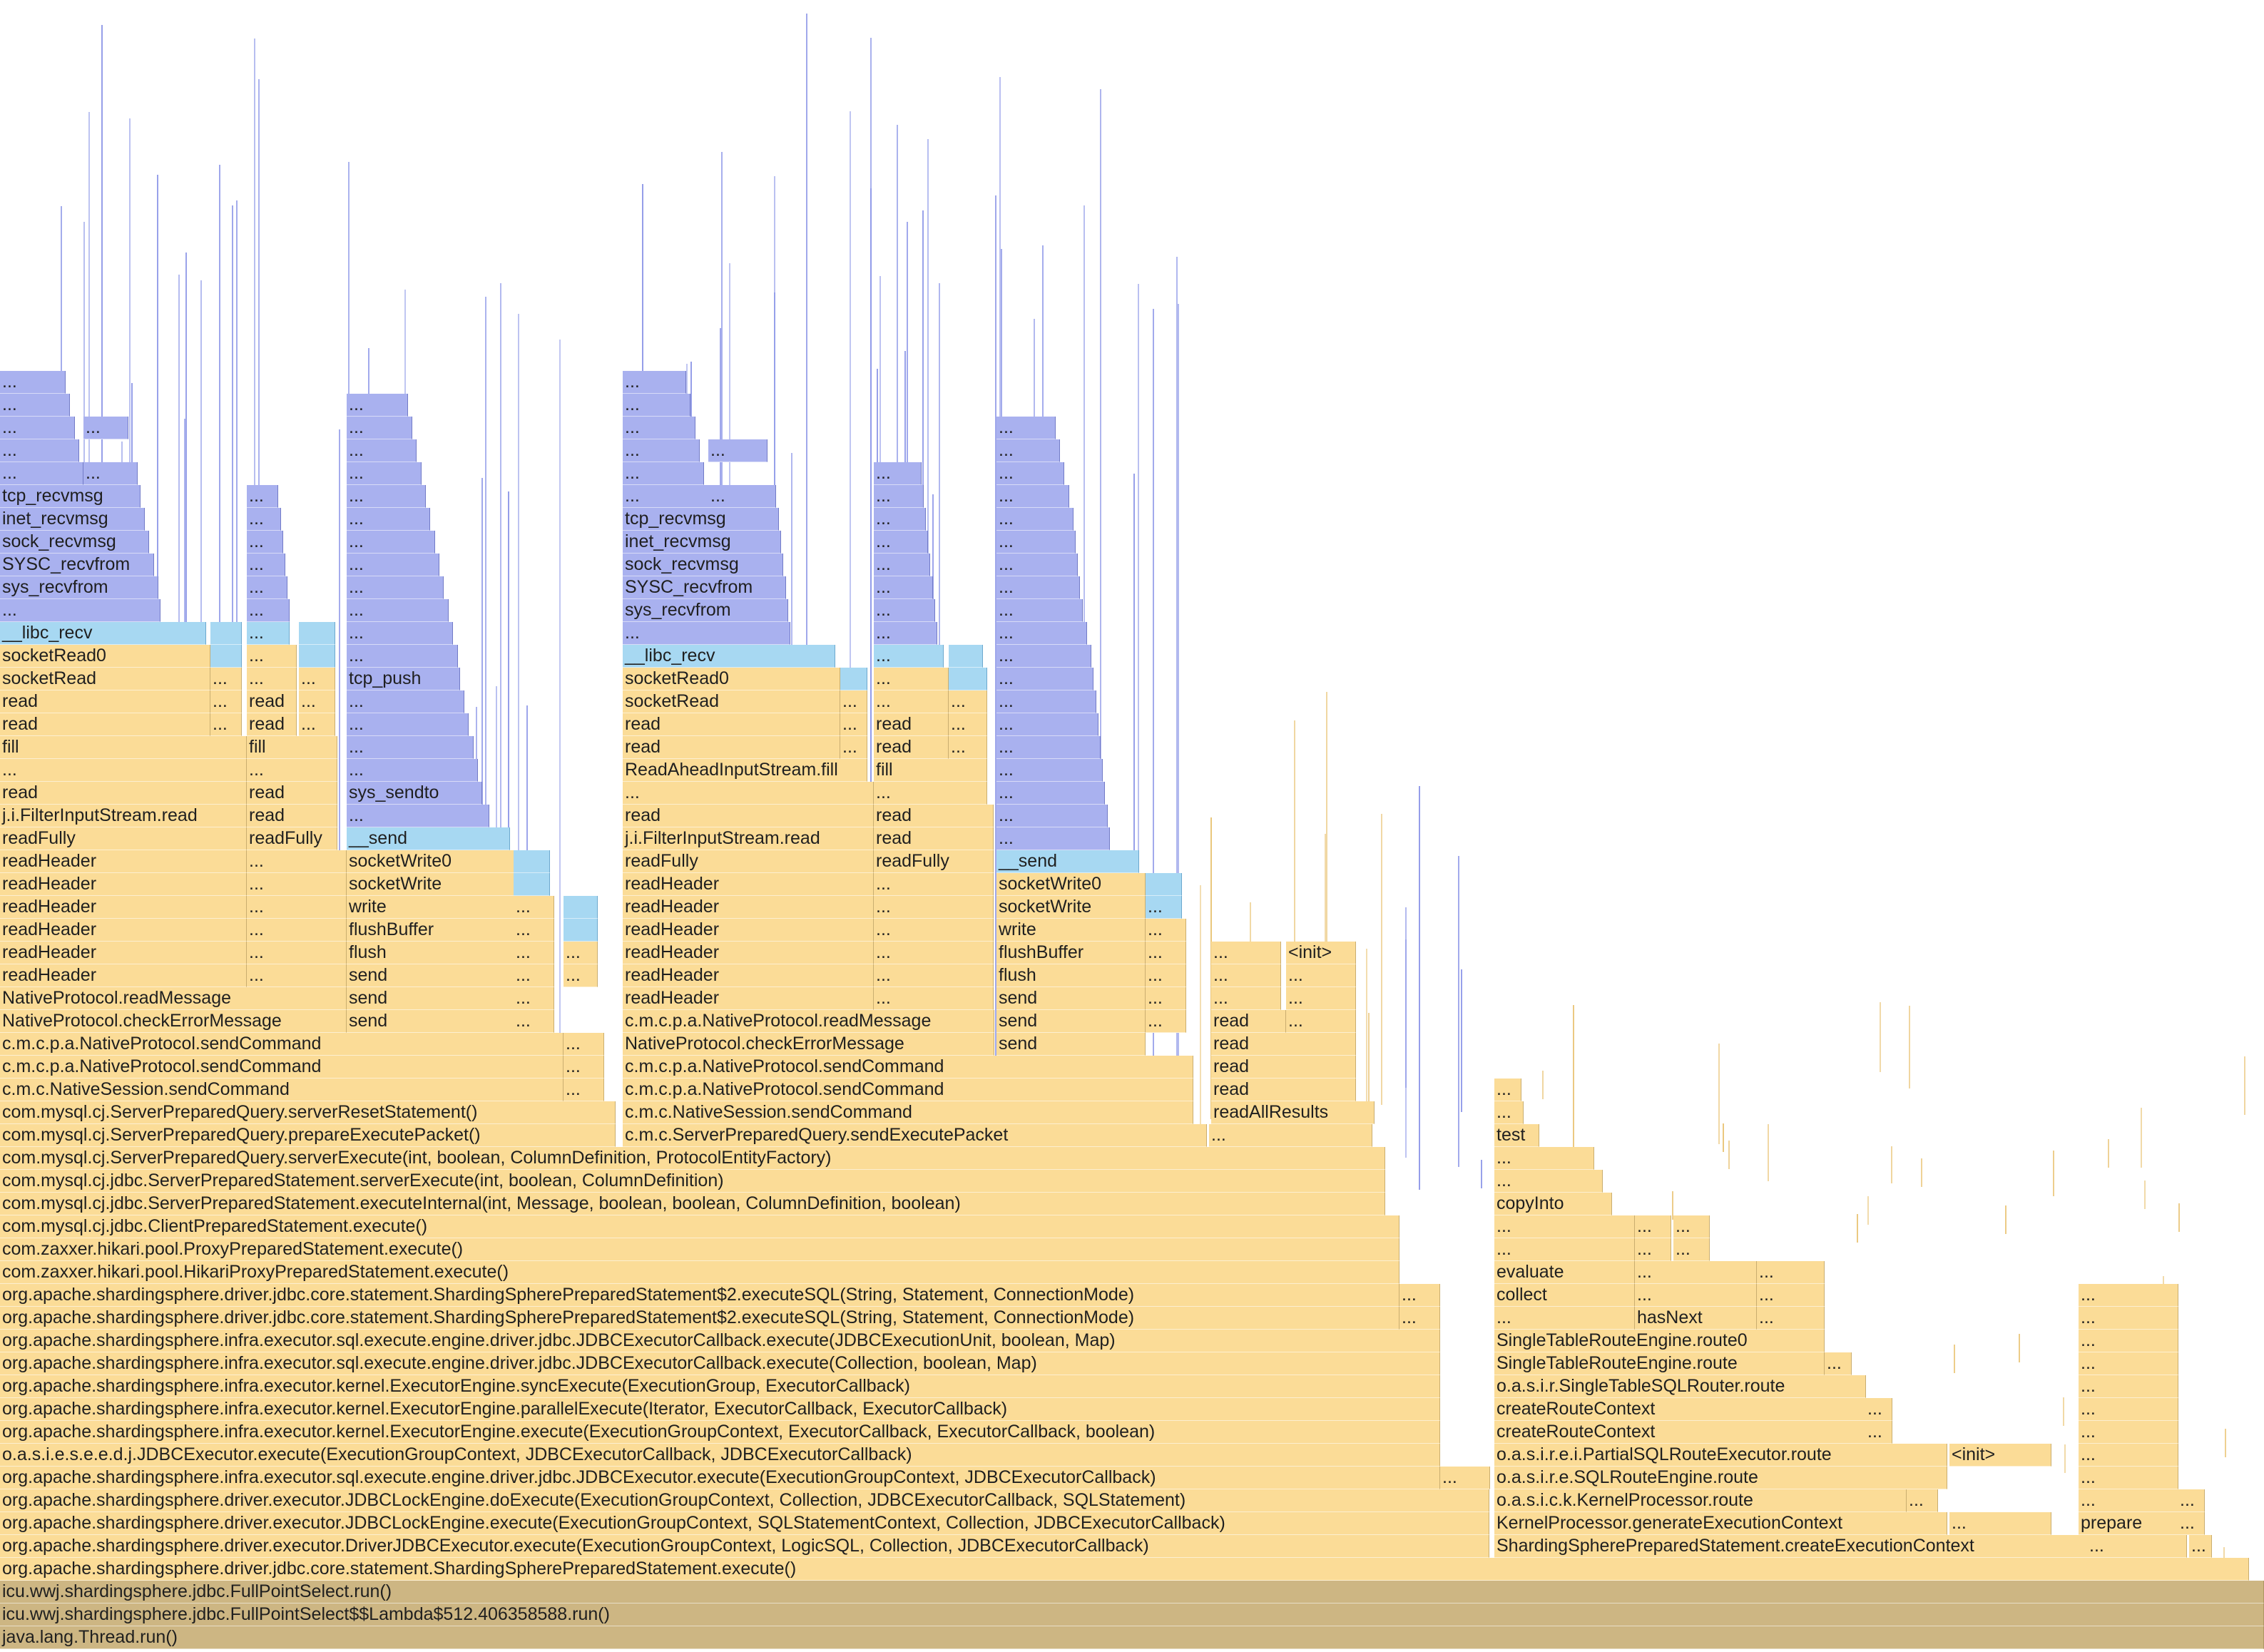 The image size is (2264, 1652). I want to click on flame-frame: SingleTableRouteEngine.route, so click(1660, 1363).